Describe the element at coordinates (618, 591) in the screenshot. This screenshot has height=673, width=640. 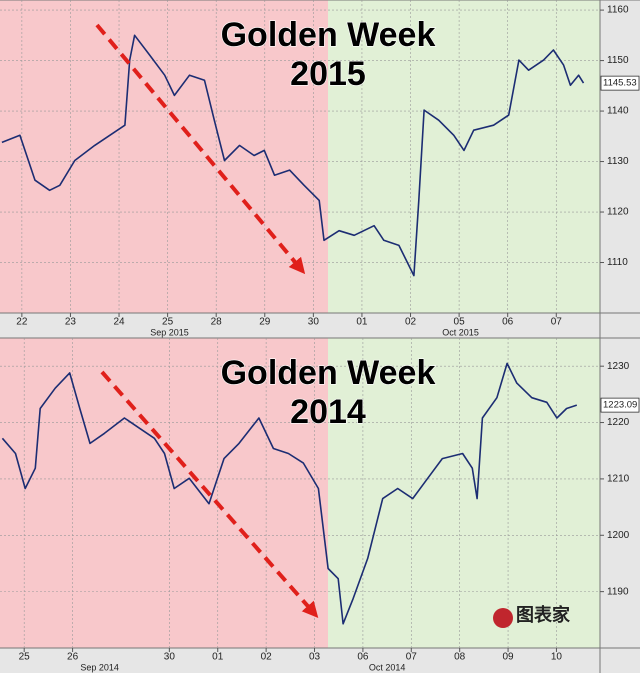
I see `y-tick-label: 1190` at that location.